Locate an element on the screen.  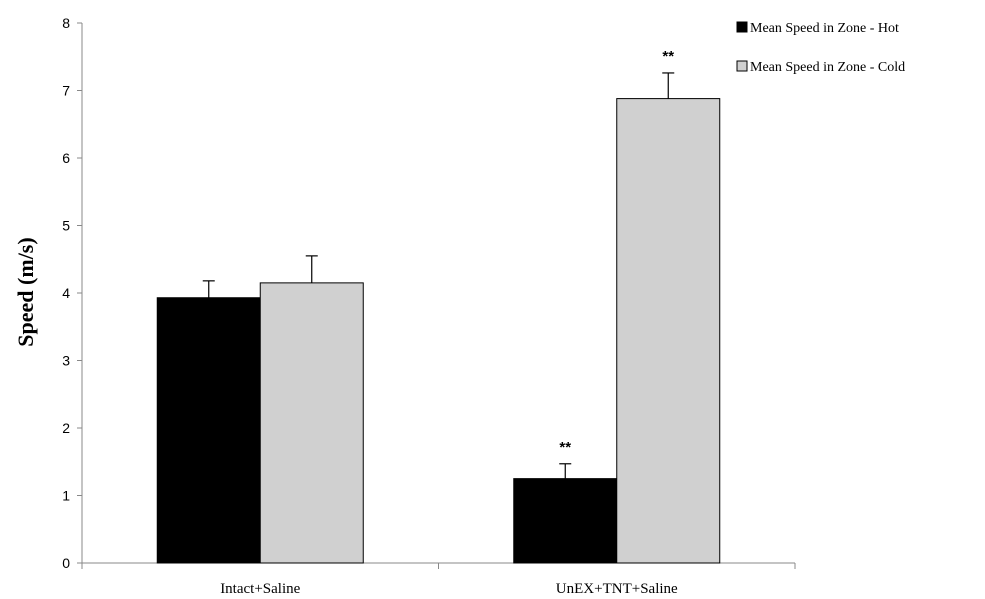
x-axis: Intact+Saline UnEX+TNT+Saline is located at coordinates (438, 579).